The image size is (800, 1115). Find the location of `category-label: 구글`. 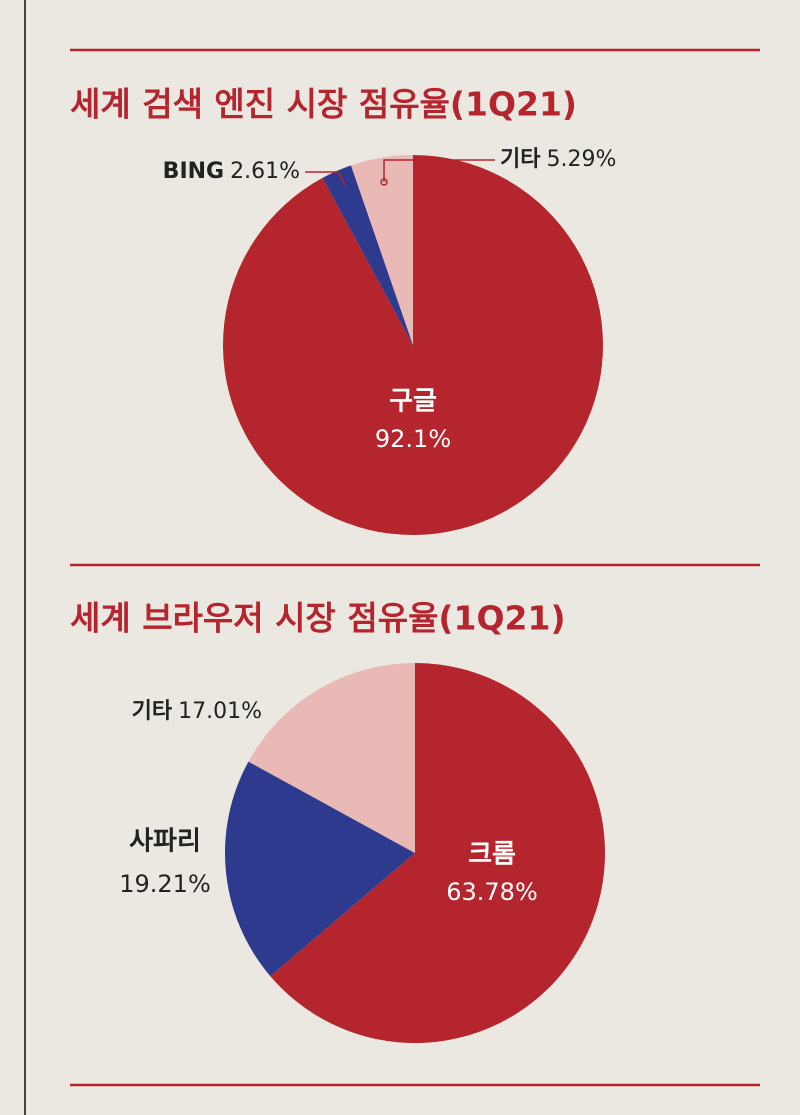

category-label: 구글 is located at coordinates (413, 402).